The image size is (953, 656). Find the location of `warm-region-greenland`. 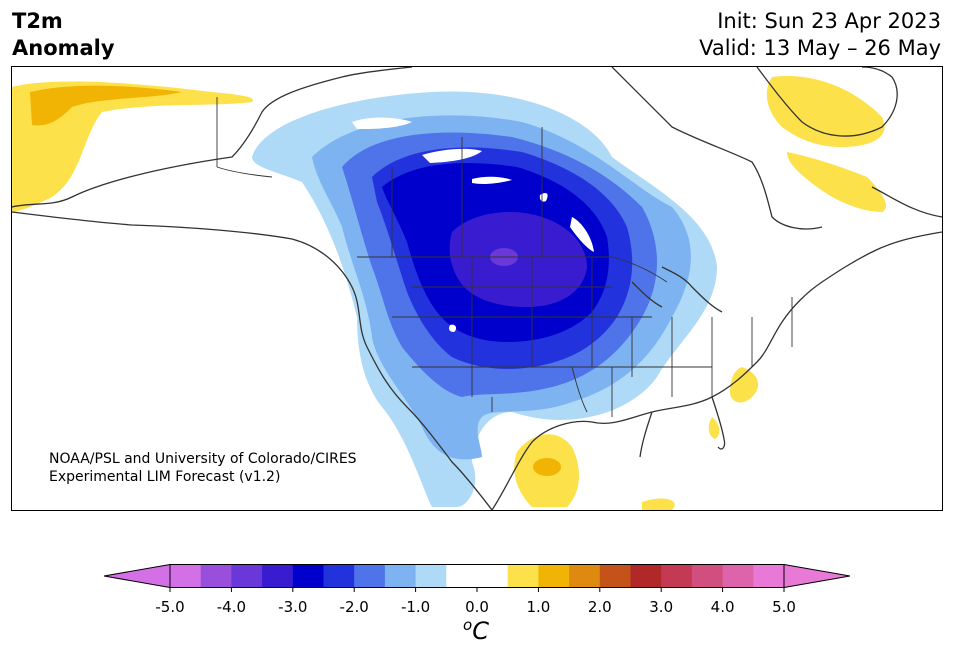

warm-region-greenland is located at coordinates (825, 111).